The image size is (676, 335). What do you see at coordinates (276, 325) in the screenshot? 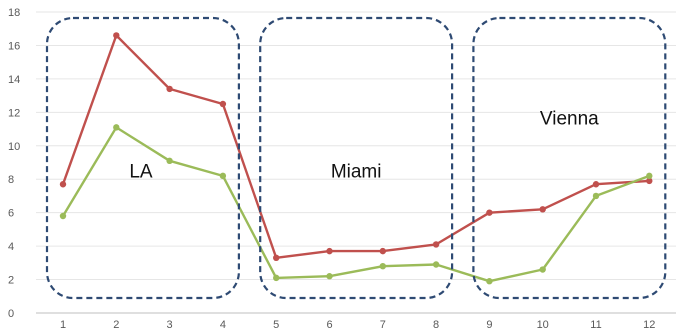
I see `x-tick-label: 5` at bounding box center [276, 325].